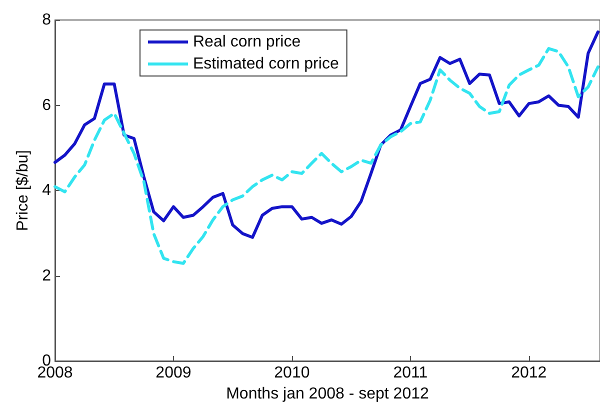 The height and width of the screenshot is (414, 600). What do you see at coordinates (23, 190) in the screenshot?
I see `y-axis-title: Price [$/bu]` at bounding box center [23, 190].